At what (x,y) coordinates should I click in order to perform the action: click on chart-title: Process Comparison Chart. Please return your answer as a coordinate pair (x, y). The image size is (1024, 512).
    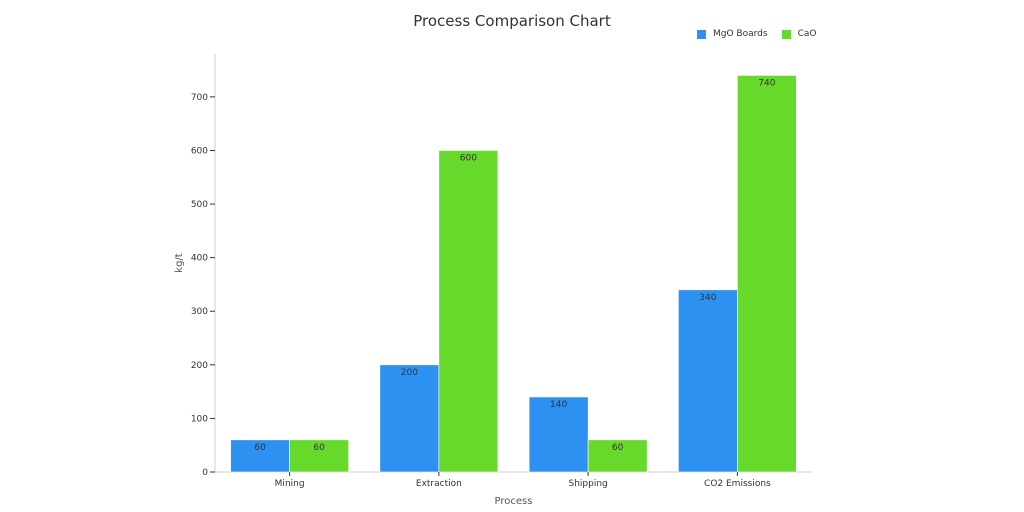
    Looking at the image, I should click on (512, 21).